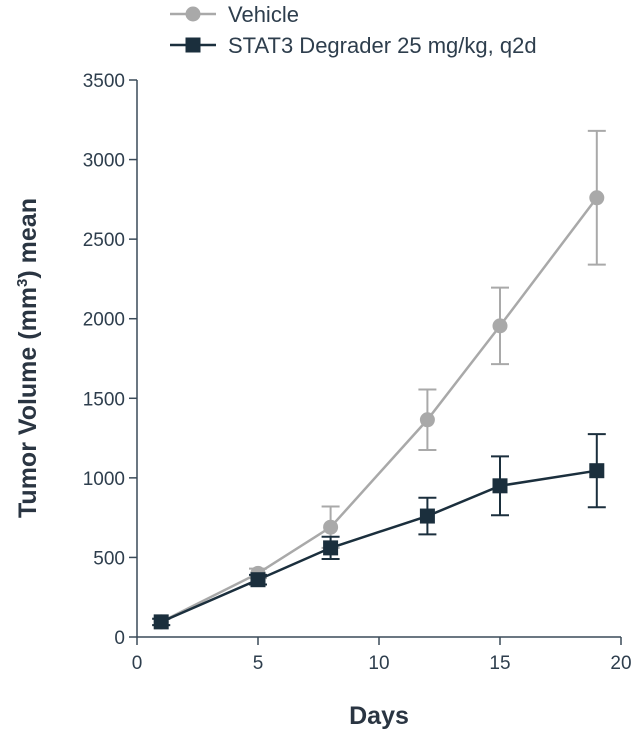 The height and width of the screenshot is (732, 638). Describe the element at coordinates (263, 14) in the screenshot. I see `legend-label: Vehicle` at that location.